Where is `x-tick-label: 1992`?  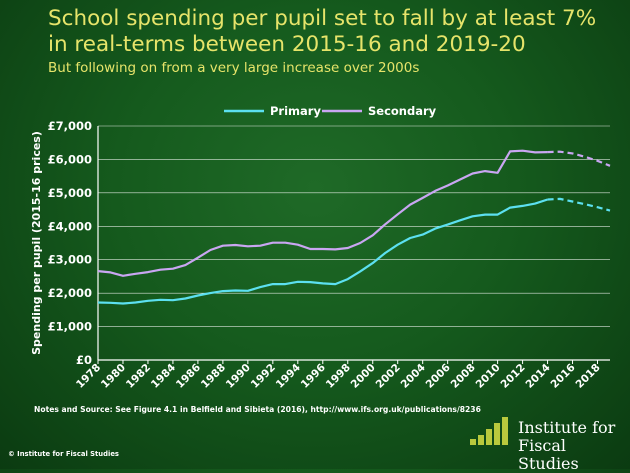
x-tick-label: 1992 is located at coordinates (263, 376).